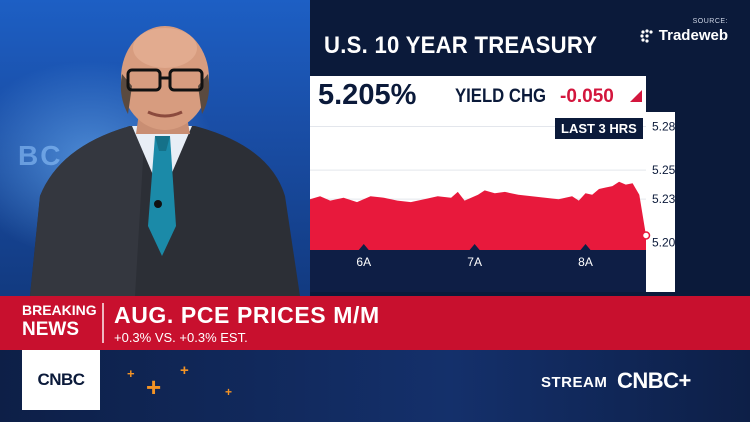  What do you see at coordinates (663, 127) in the screenshot?
I see `y-tick-label: 5.28` at bounding box center [663, 127].